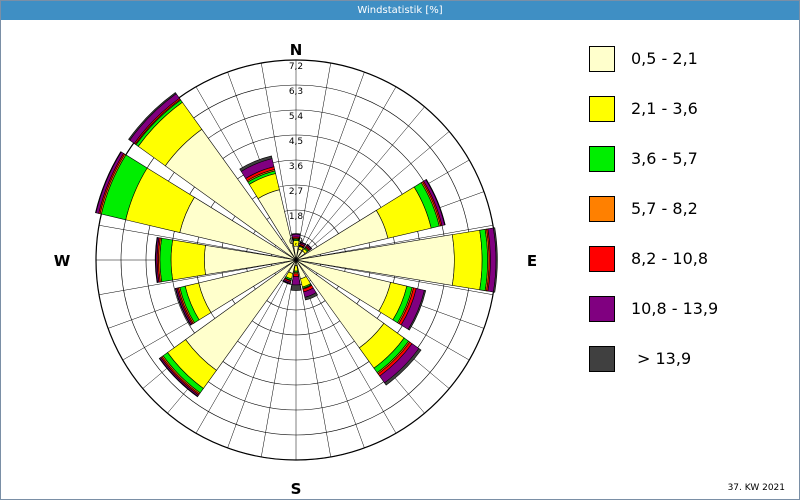 The height and width of the screenshot is (500, 800). What do you see at coordinates (435, 202) in the screenshot?
I see `petal-ENE-segment` at bounding box center [435, 202].